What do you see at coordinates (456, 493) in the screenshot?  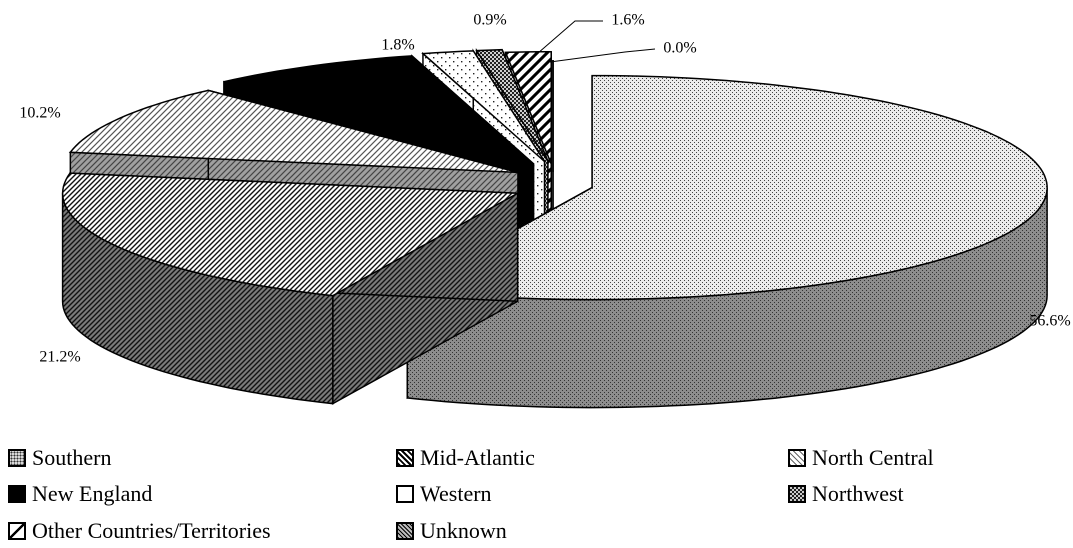 I see `legend-label: Western` at bounding box center [456, 493].